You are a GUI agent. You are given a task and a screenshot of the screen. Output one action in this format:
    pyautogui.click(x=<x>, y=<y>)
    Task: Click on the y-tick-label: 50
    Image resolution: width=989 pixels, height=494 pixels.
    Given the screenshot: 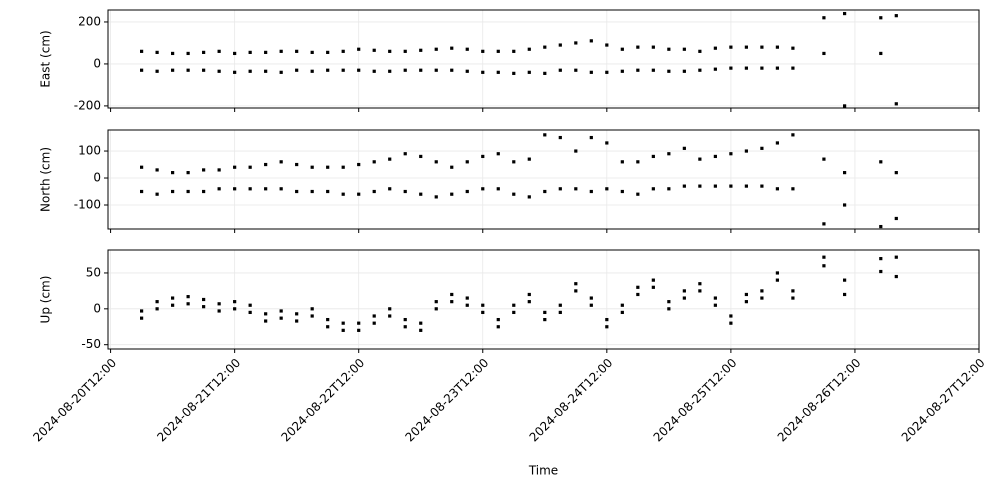 What is the action you would take?
    pyautogui.click(x=93, y=272)
    